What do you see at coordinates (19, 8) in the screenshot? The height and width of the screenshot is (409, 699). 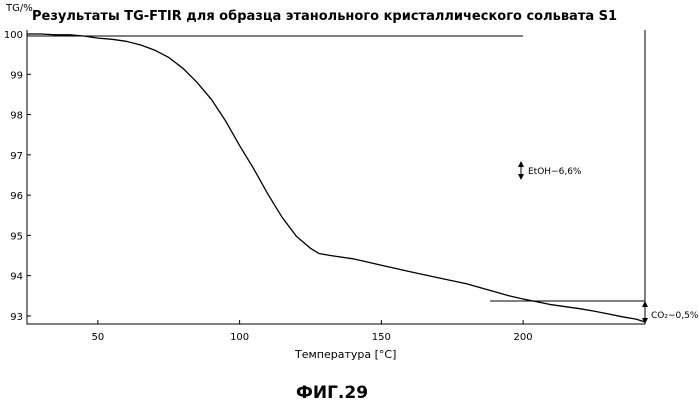 I see `y-axis-label: TG/%` at bounding box center [19, 8].